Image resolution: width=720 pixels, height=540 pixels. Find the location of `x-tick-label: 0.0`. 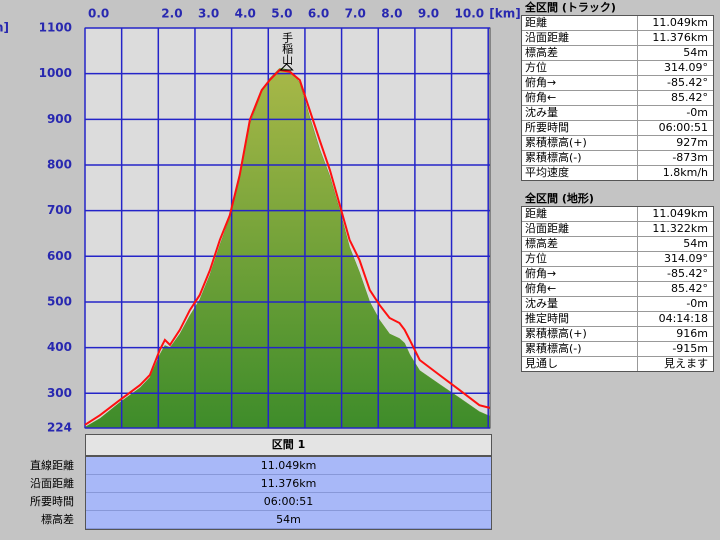

x-tick-label: 0.0 is located at coordinates (98, 14).